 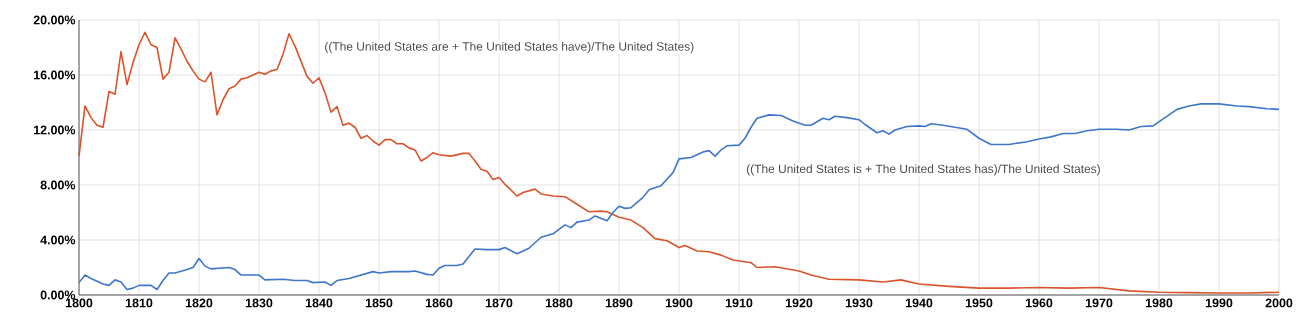 What do you see at coordinates (55, 75) in the screenshot?
I see `y-tick-label: 16.00%` at bounding box center [55, 75].